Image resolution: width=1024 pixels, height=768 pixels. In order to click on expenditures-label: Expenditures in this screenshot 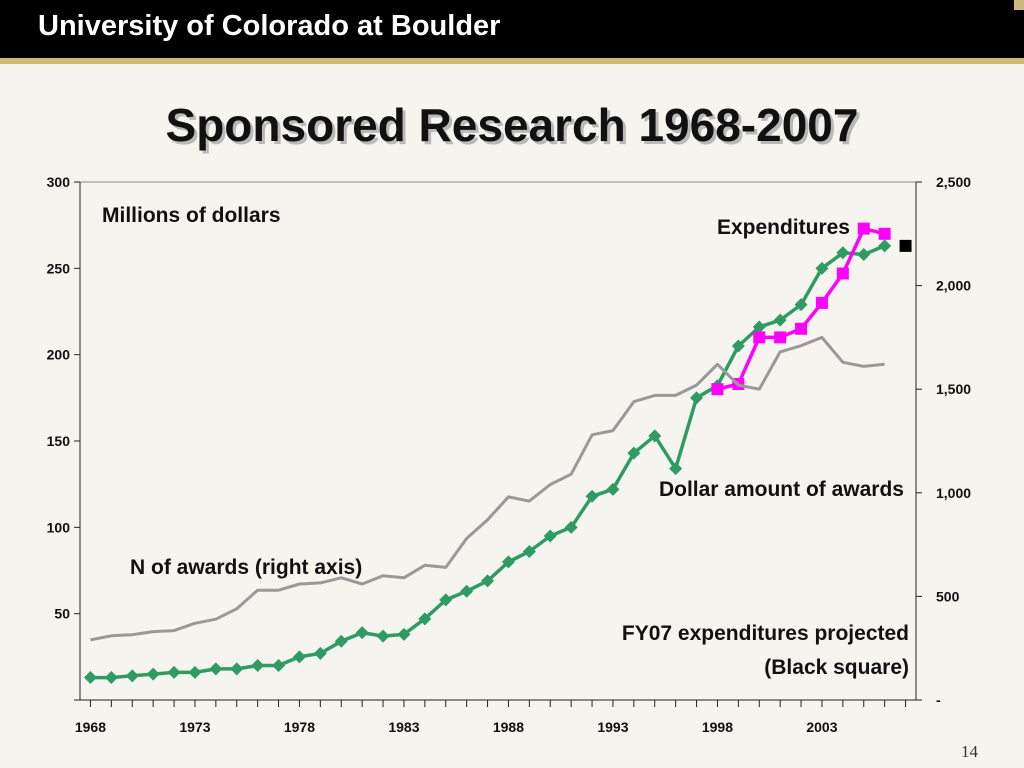, I will do `click(783, 227)`.